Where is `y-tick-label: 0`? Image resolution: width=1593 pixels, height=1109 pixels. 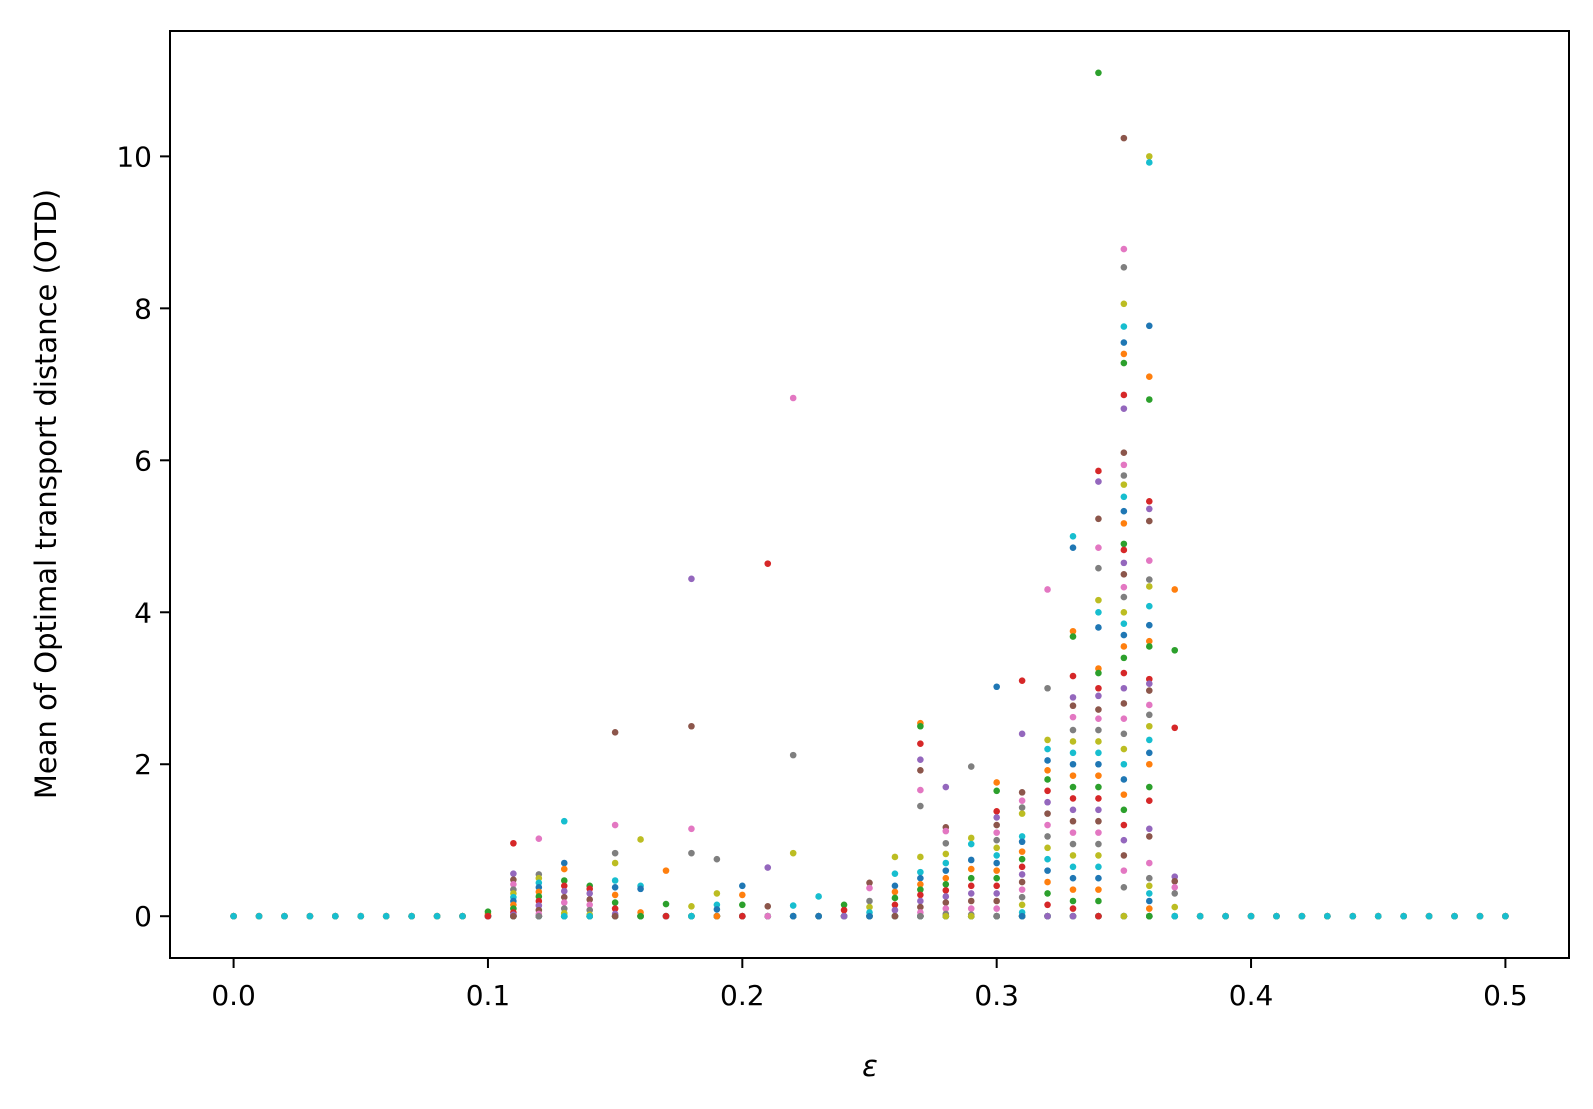 y-tick-label: 0 is located at coordinates (143, 916).